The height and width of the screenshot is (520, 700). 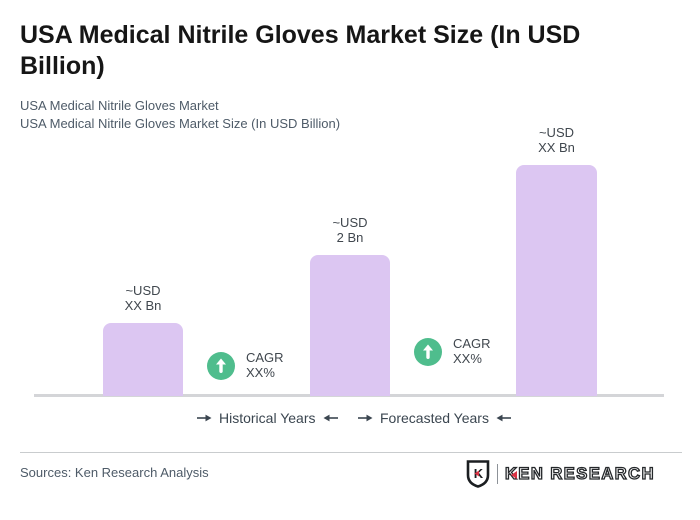 What do you see at coordinates (513, 474) in the screenshot?
I see `logo-red-triangle` at bounding box center [513, 474].